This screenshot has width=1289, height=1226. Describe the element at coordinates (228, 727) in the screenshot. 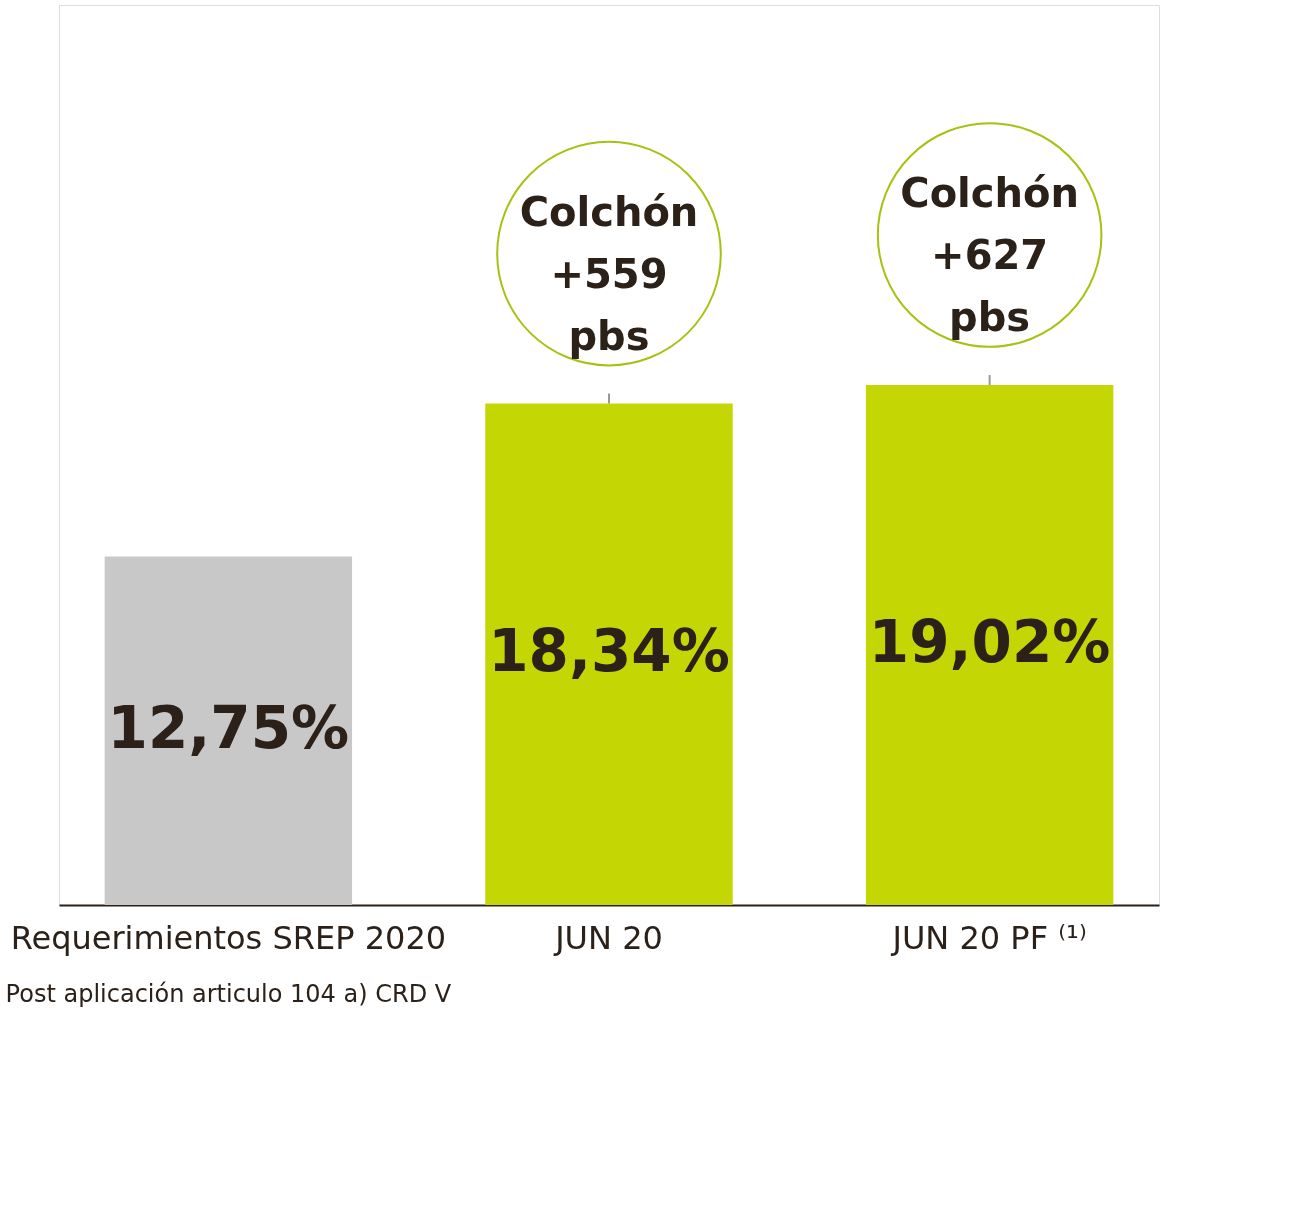

I see `data-label: 12,75%` at that location.